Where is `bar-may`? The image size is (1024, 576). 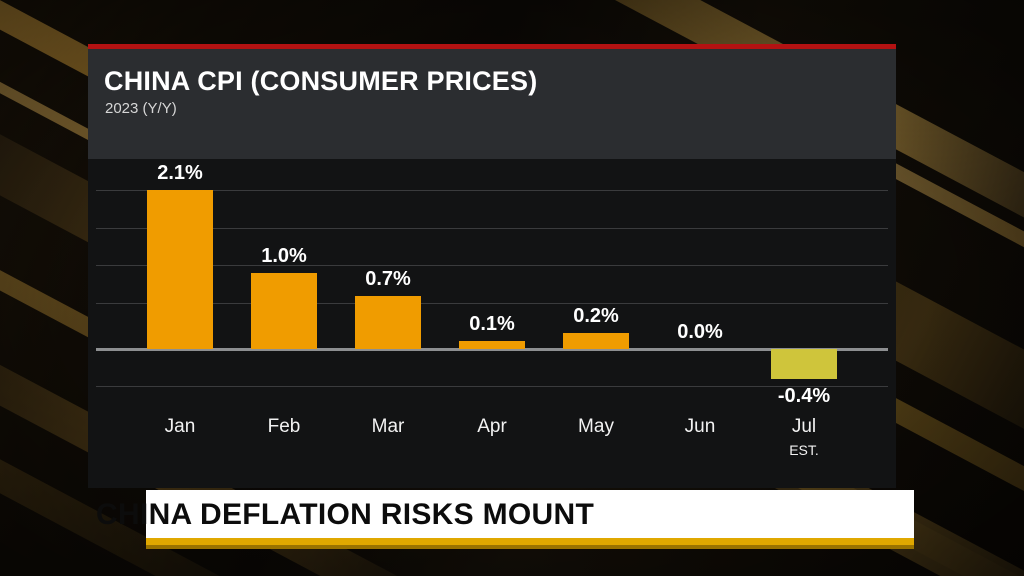 bar-may is located at coordinates (596, 341).